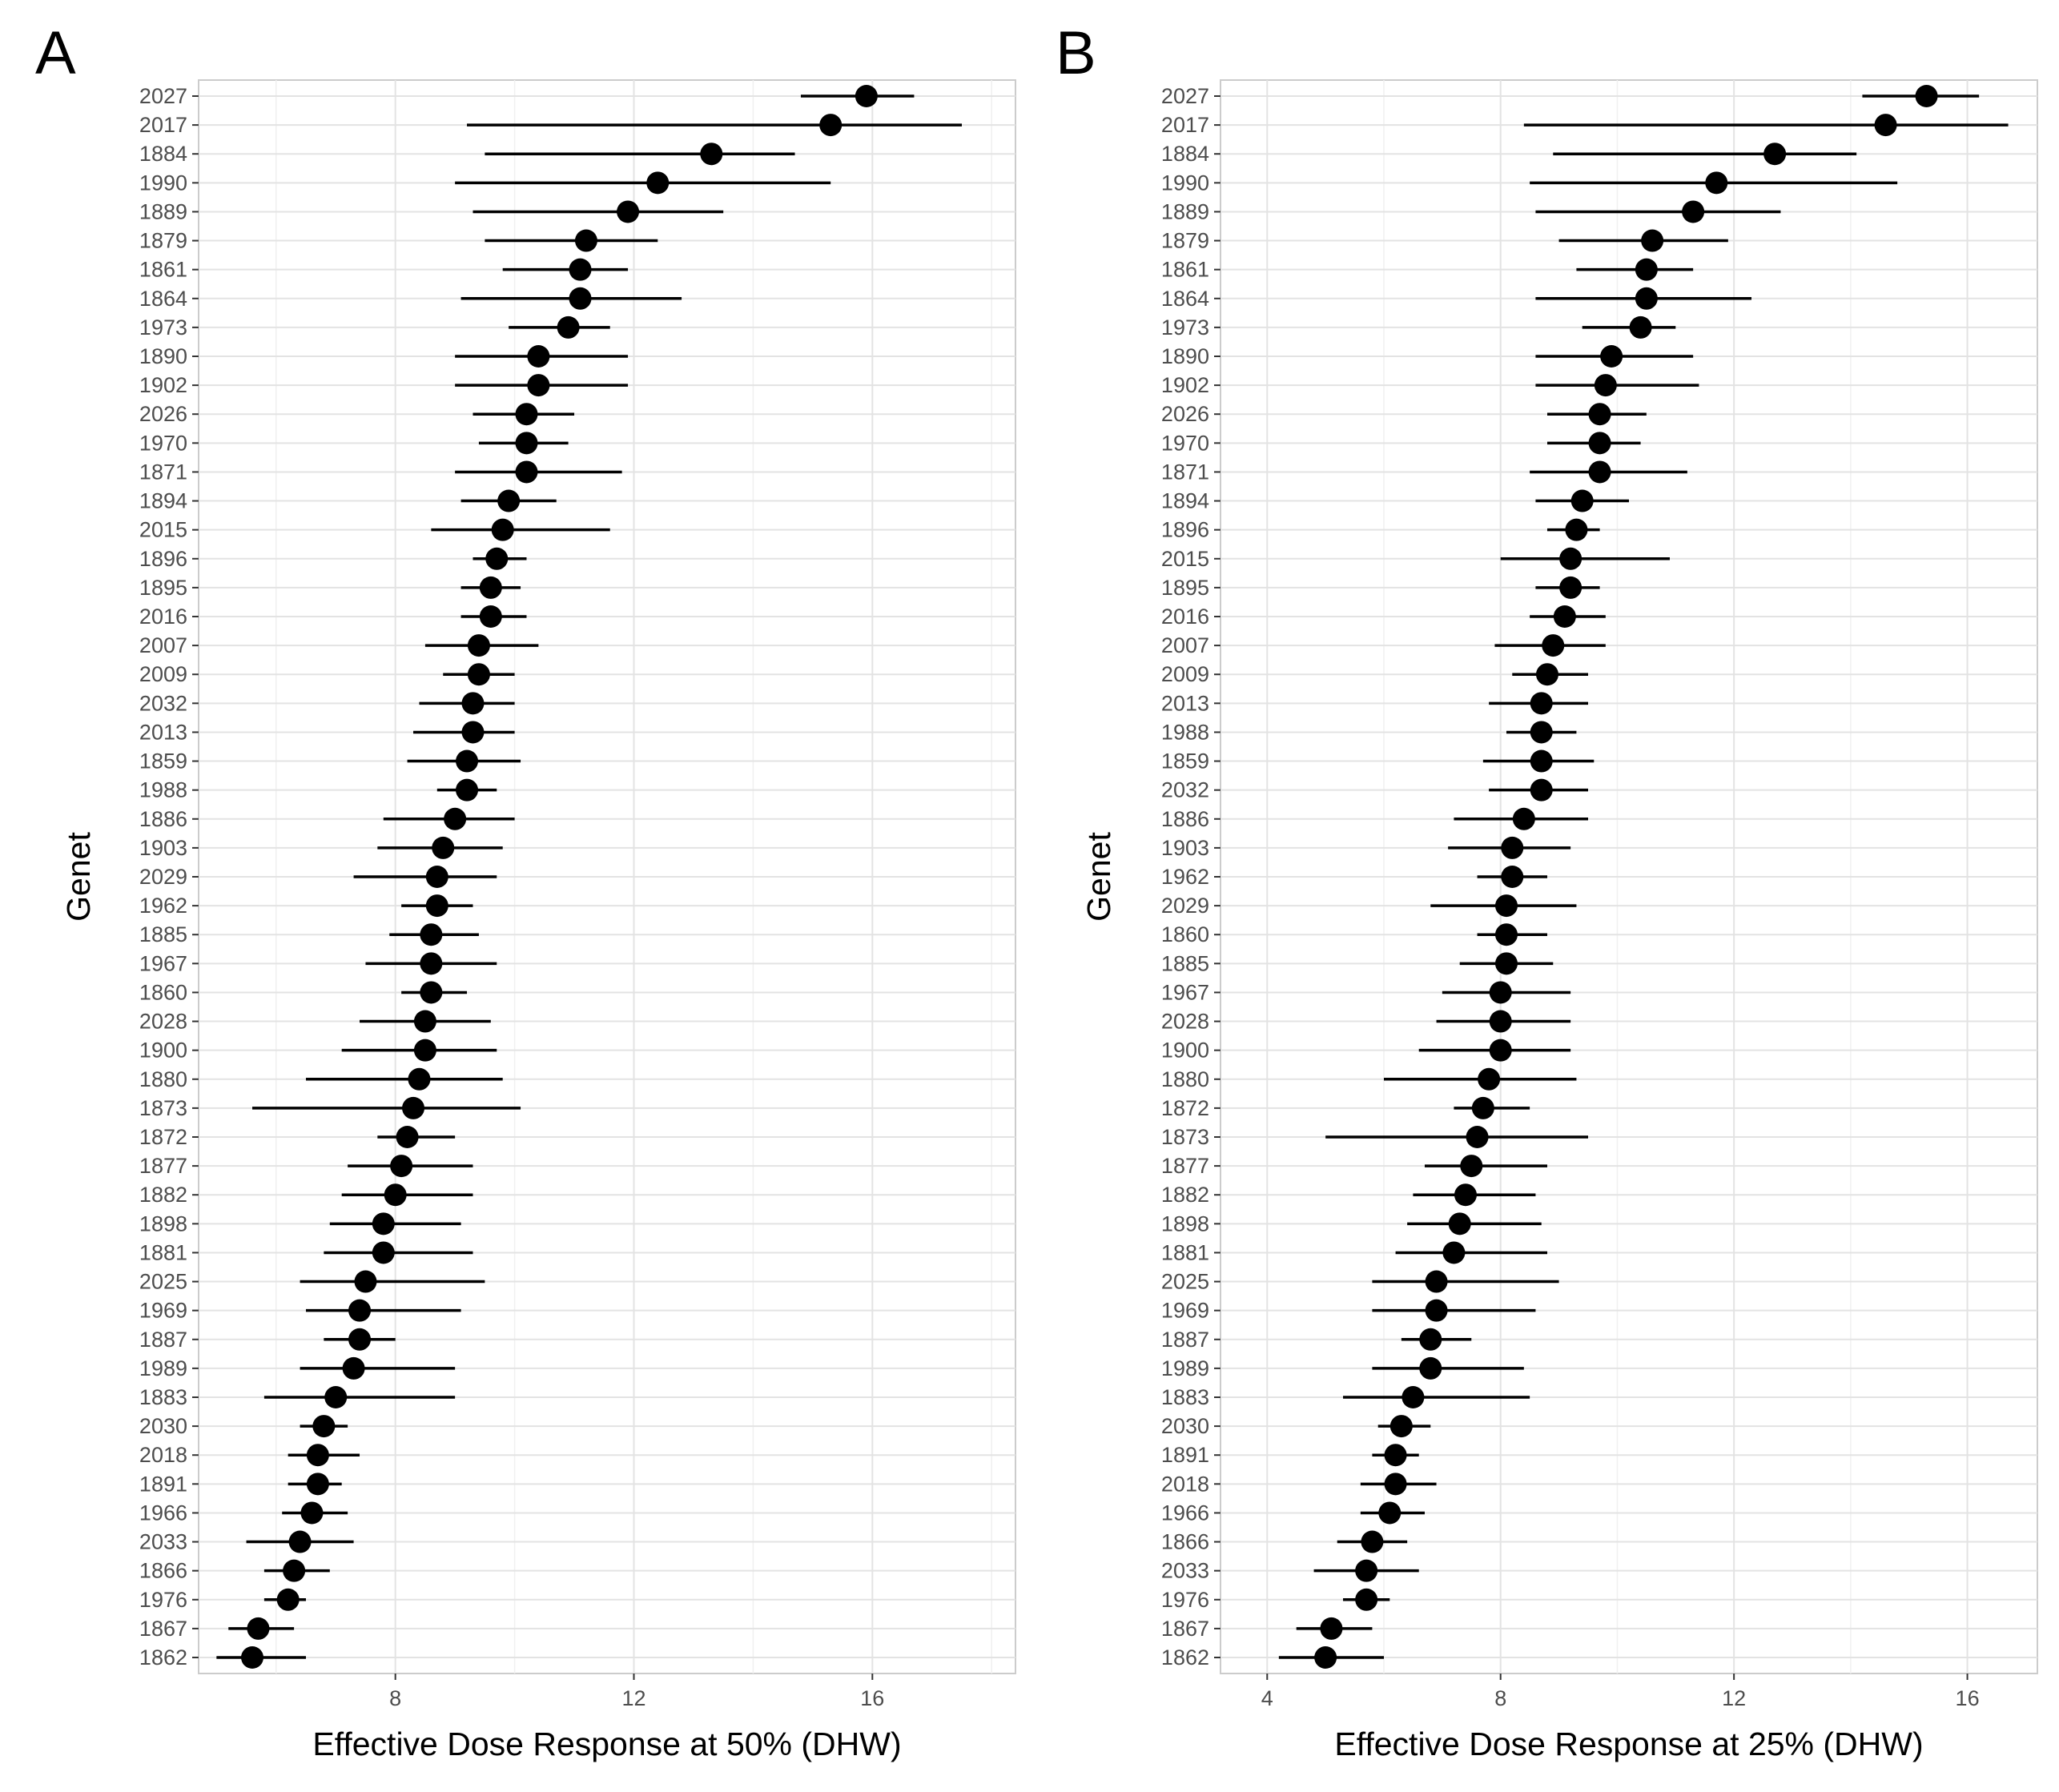 The height and width of the screenshot is (1792, 2059). Describe the element at coordinates (1185, 588) in the screenshot. I see `y-tick-label: 1895` at that location.